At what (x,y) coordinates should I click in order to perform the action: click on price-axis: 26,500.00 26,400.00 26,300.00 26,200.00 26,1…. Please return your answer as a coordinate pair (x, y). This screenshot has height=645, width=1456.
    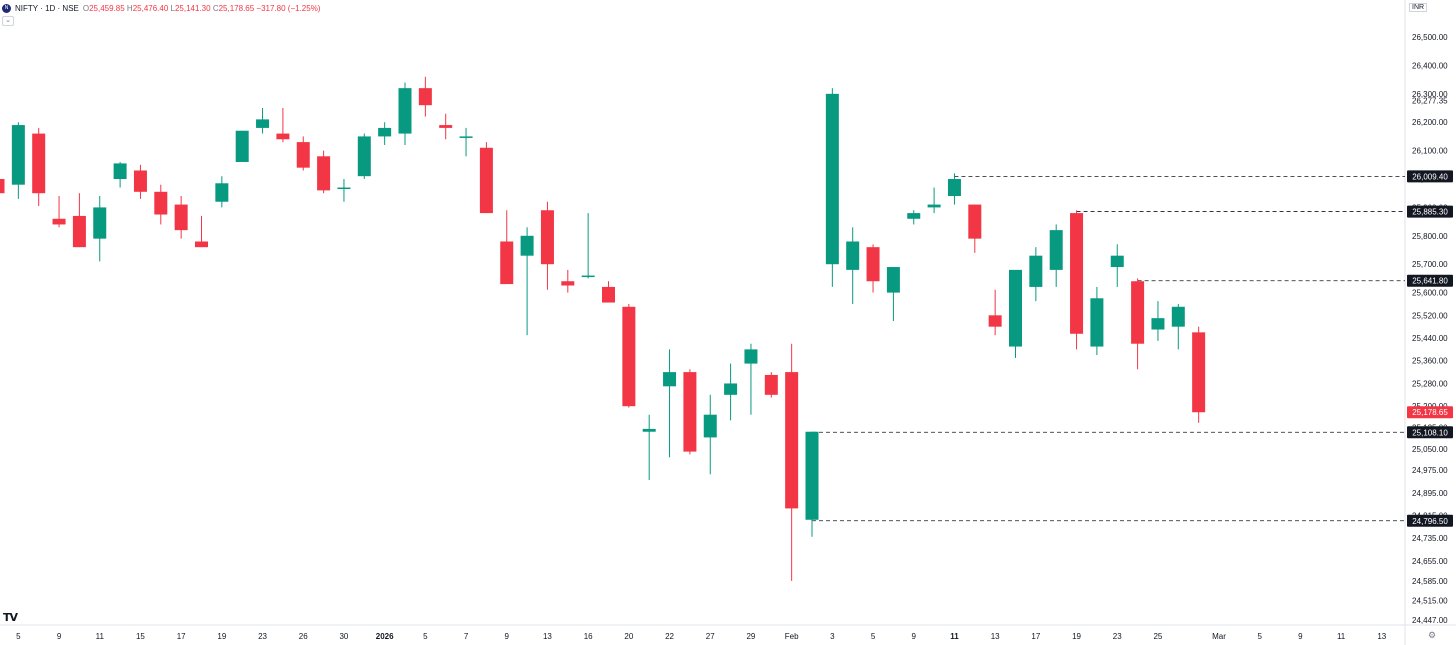
    Looking at the image, I should click on (1430, 329).